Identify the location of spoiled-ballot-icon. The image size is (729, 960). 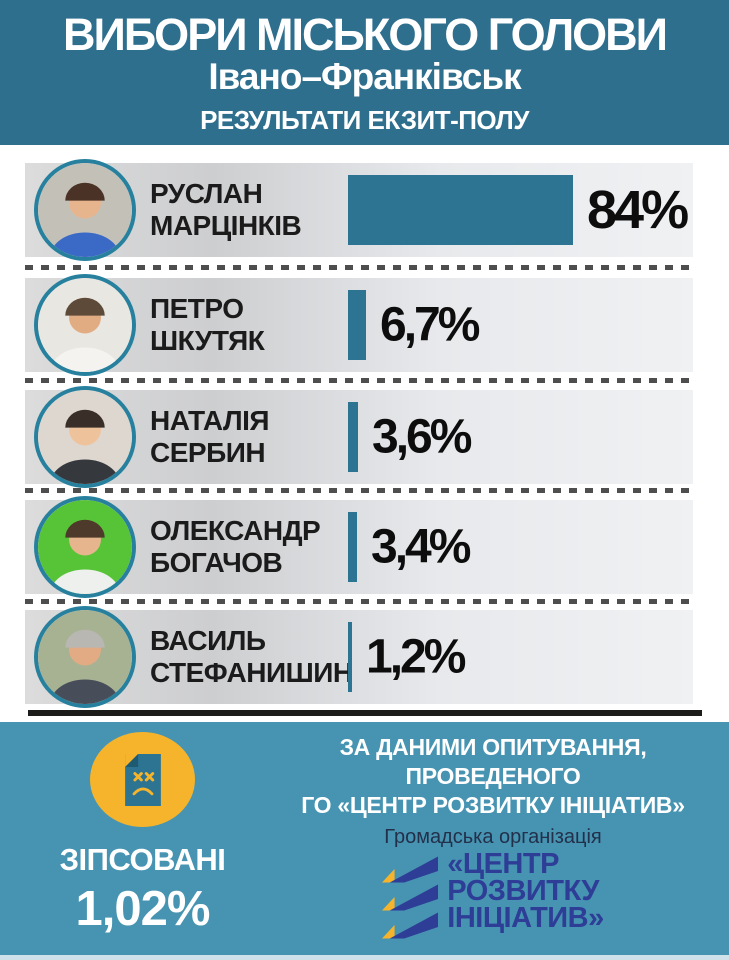
(142, 779).